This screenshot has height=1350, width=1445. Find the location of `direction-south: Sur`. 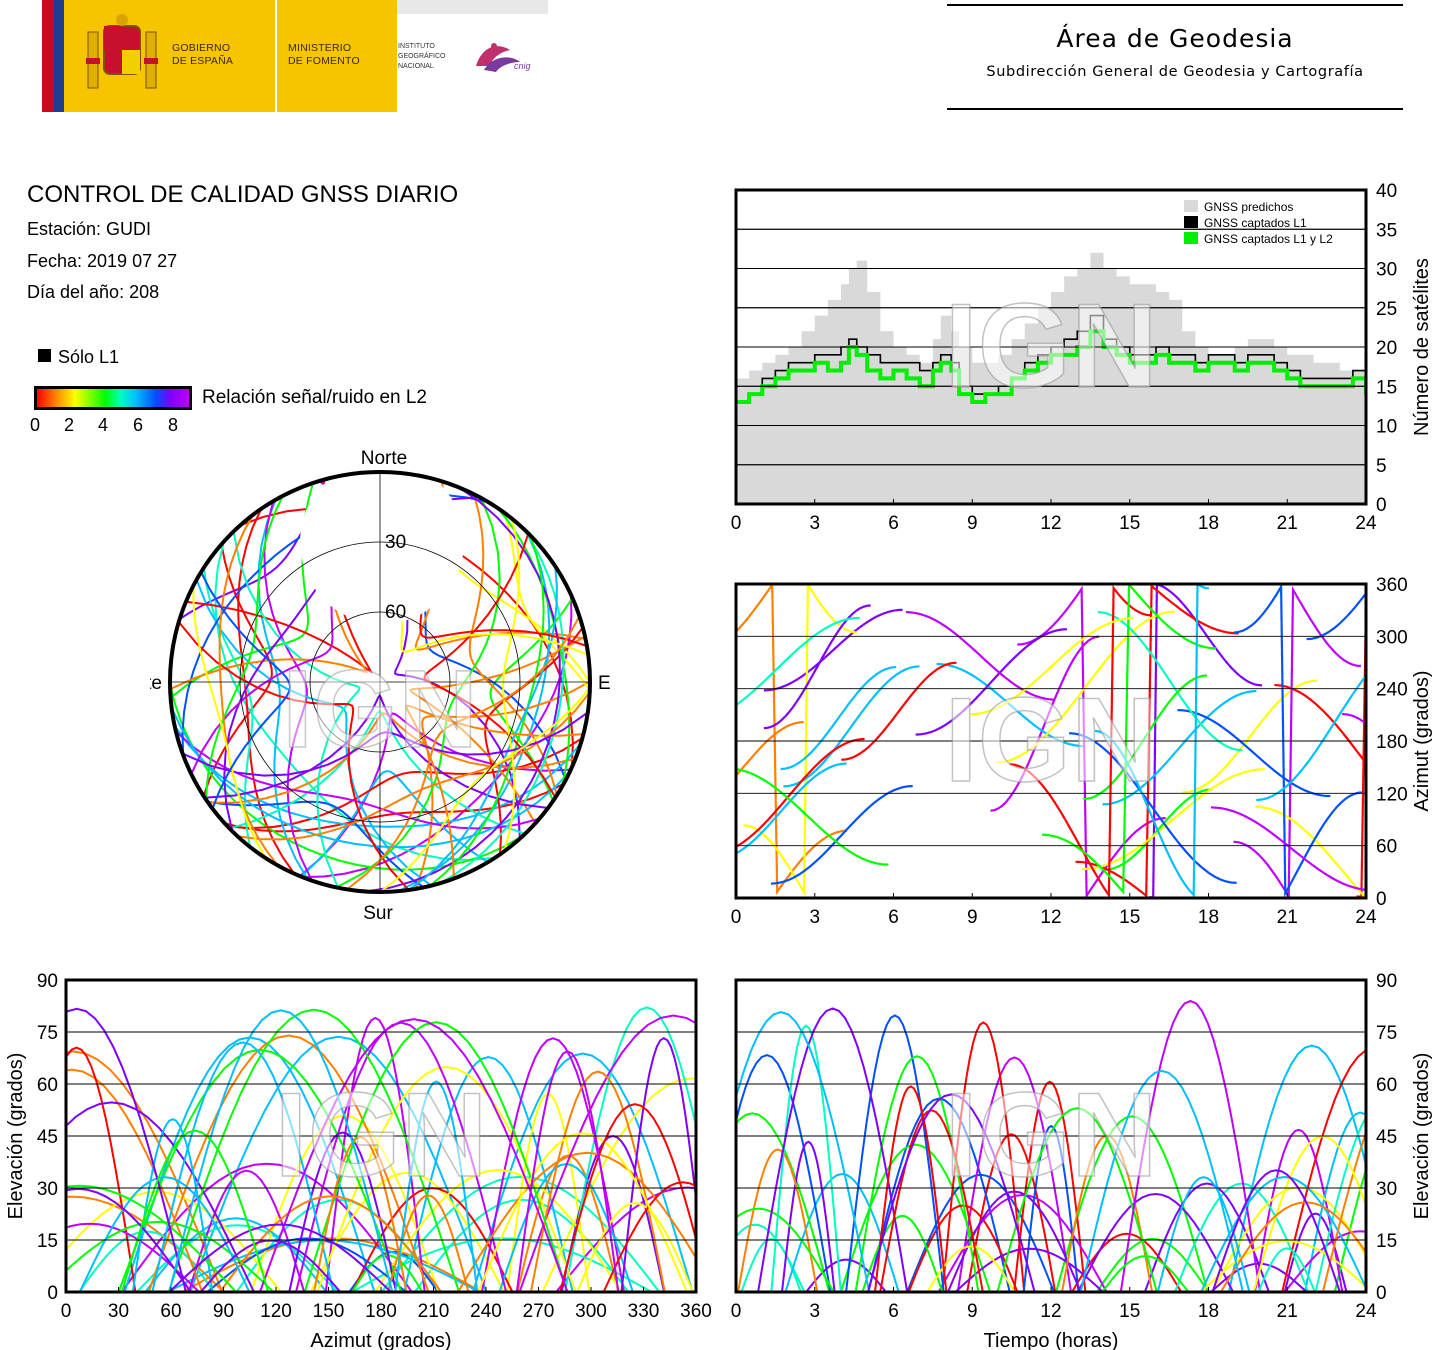

direction-south: Sur is located at coordinates (378, 913).